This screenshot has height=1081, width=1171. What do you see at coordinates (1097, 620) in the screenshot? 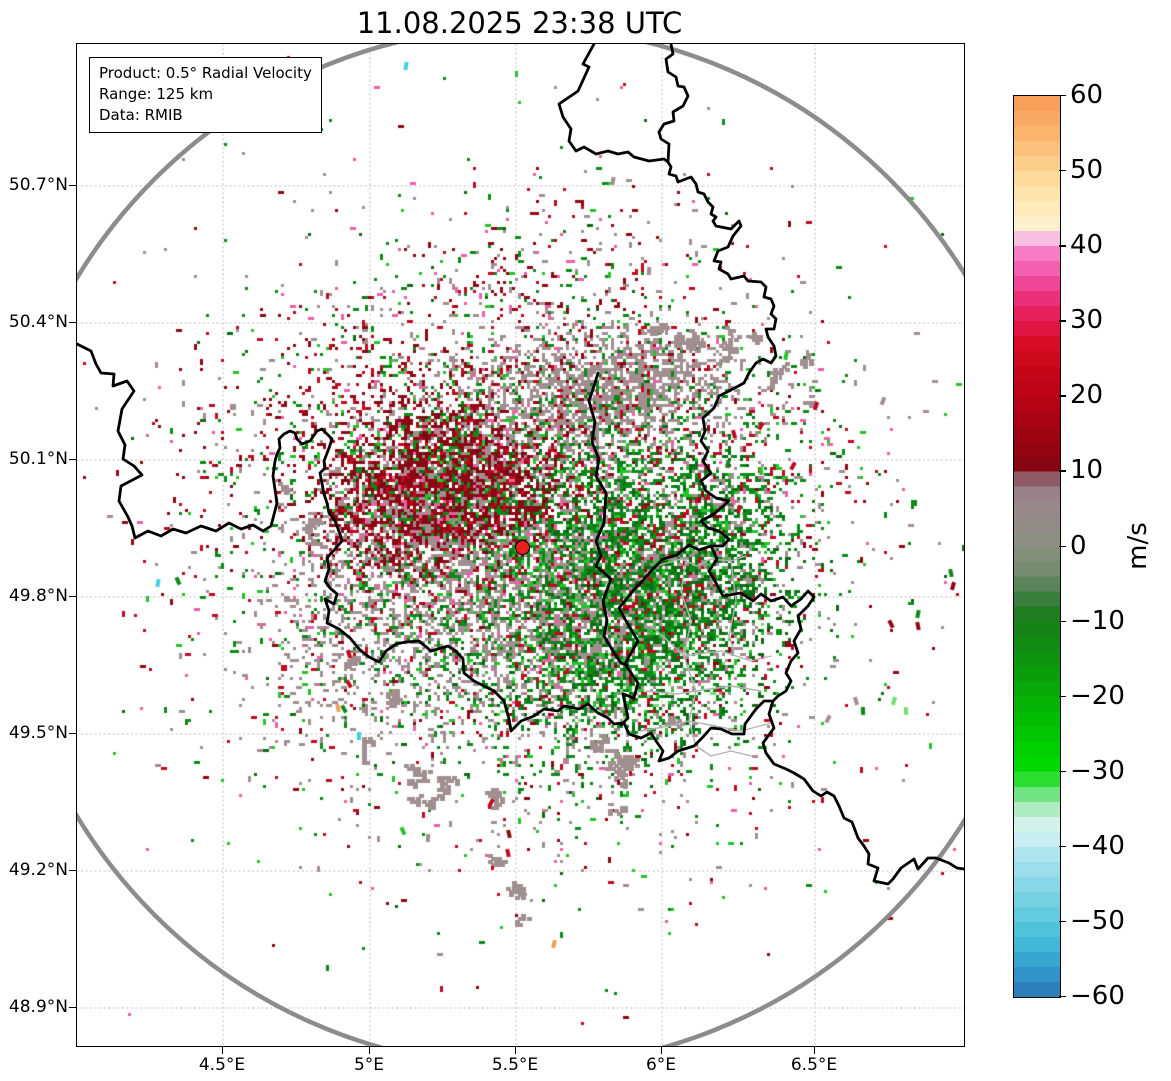
I see `colorbar-tick-label: −10` at bounding box center [1097, 620].